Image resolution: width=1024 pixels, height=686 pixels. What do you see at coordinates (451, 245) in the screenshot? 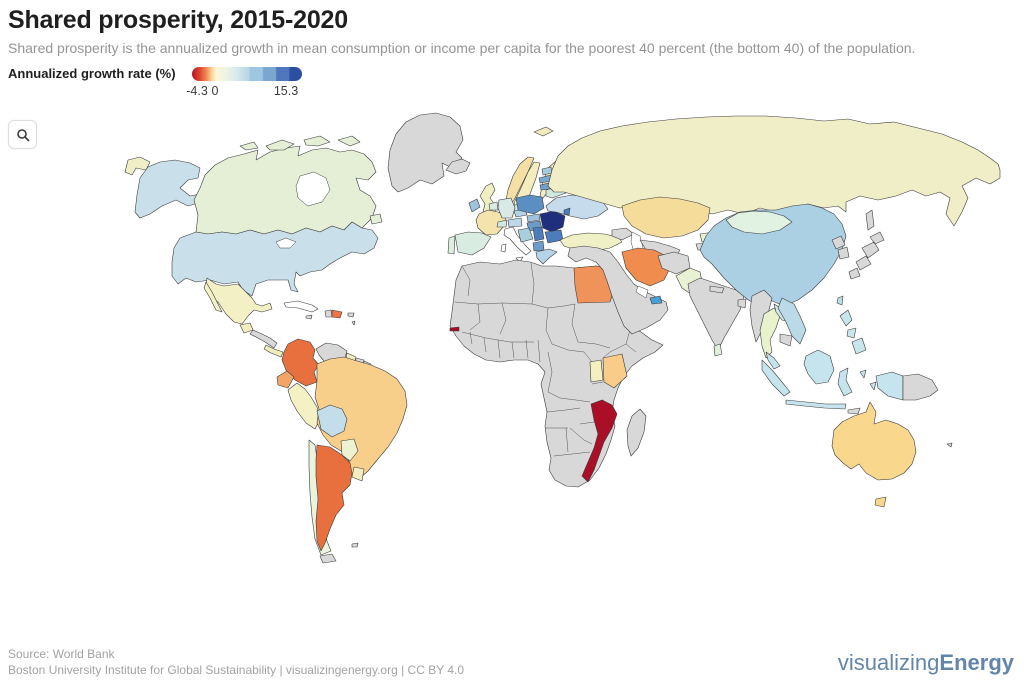
I see `country-portugal` at bounding box center [451, 245].